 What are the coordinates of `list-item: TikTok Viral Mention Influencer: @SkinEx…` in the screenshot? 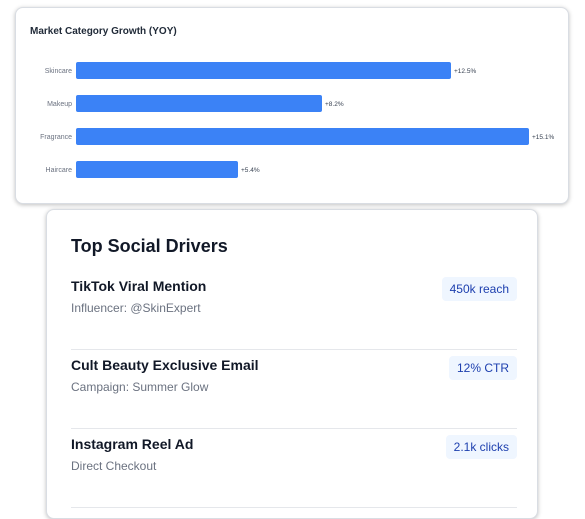 It's located at (294, 311).